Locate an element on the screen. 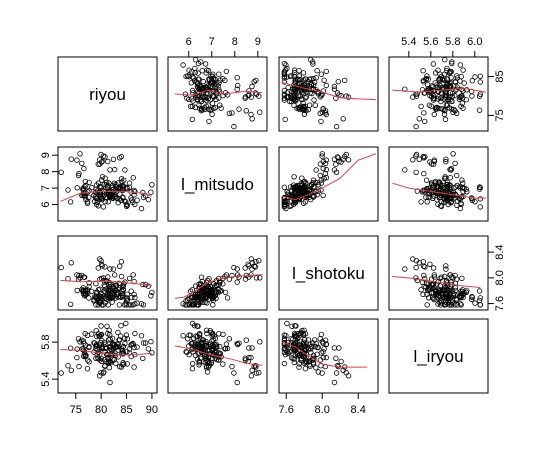 The width and height of the screenshot is (545, 450). tick-label: 6.0 is located at coordinates (474, 42).